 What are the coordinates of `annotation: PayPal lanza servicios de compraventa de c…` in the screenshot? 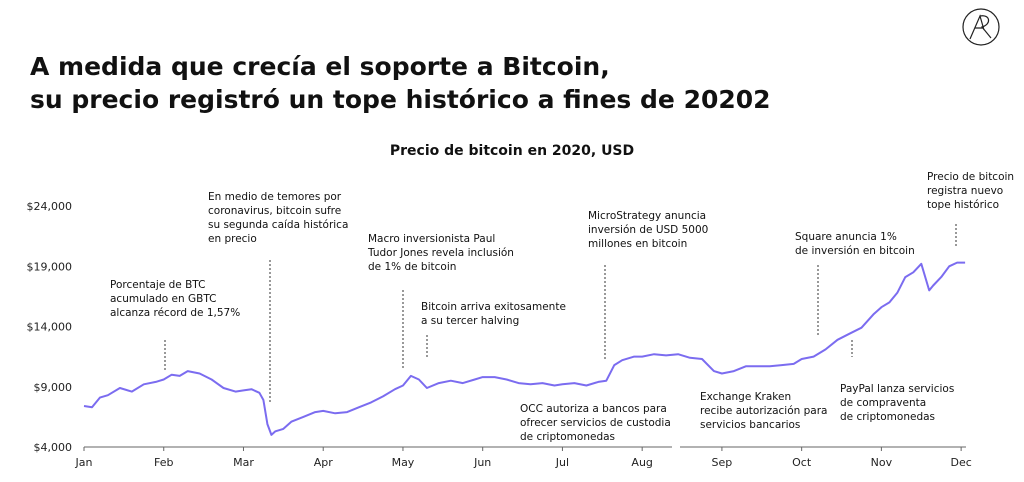 It's located at (897, 381).